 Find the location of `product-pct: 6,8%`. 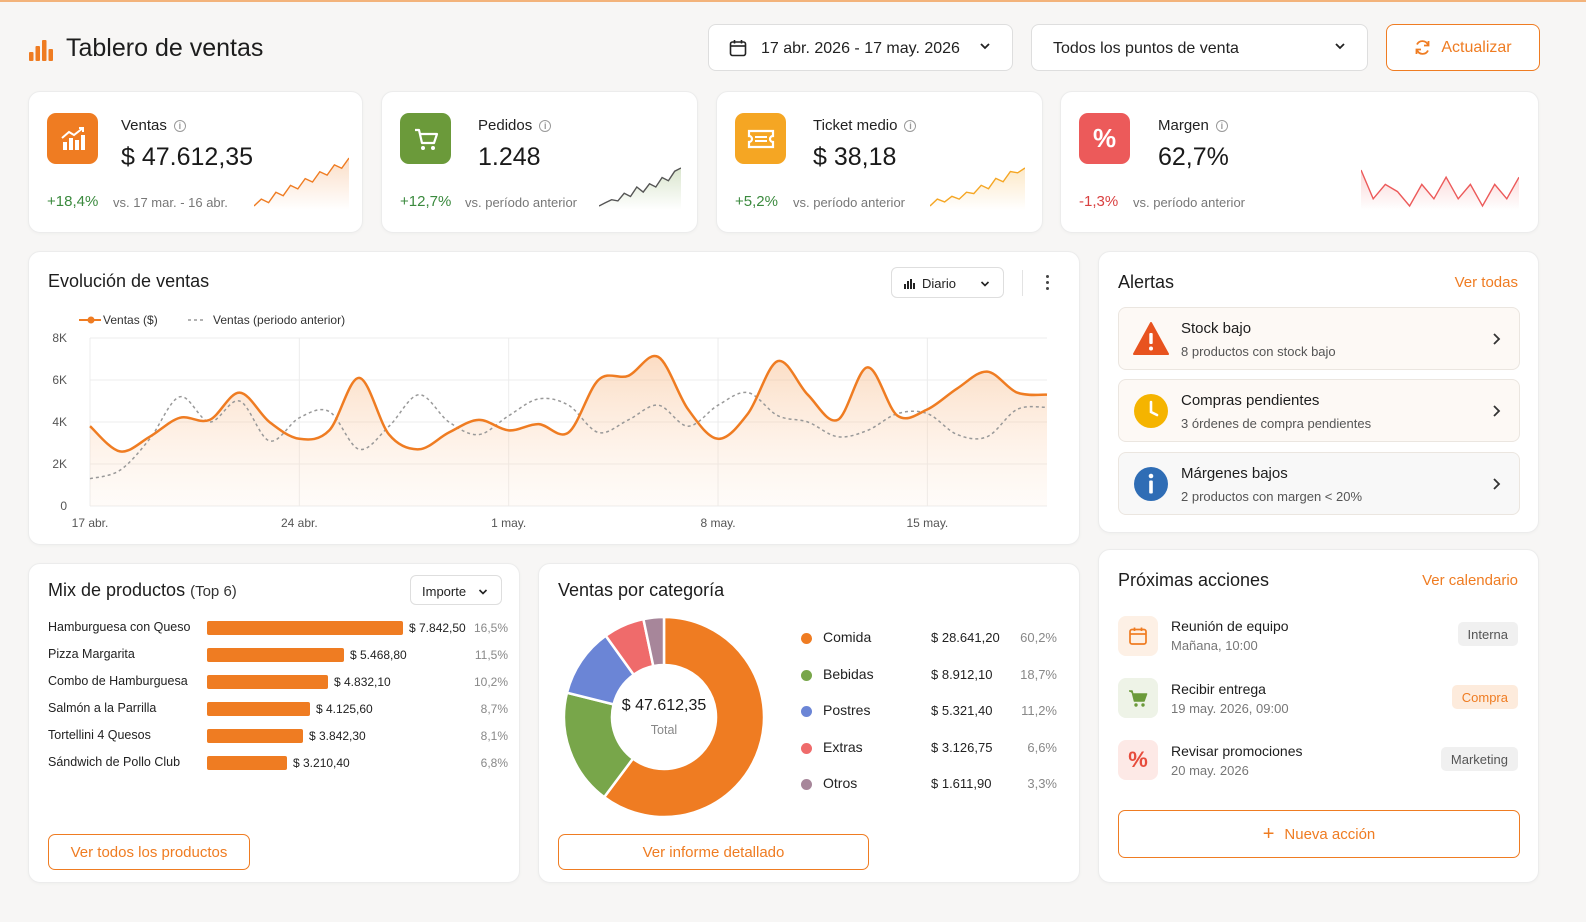

product-pct: 6,8% is located at coordinates (494, 763).